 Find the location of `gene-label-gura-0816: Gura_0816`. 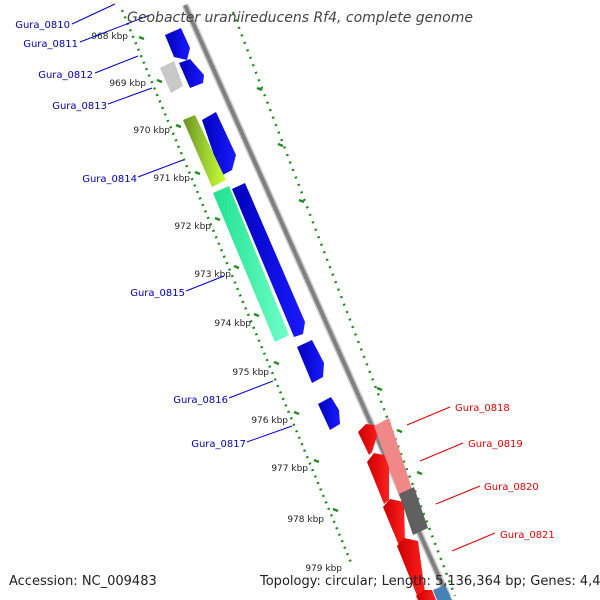

gene-label-gura-0816: Gura_0816 is located at coordinates (200, 400).